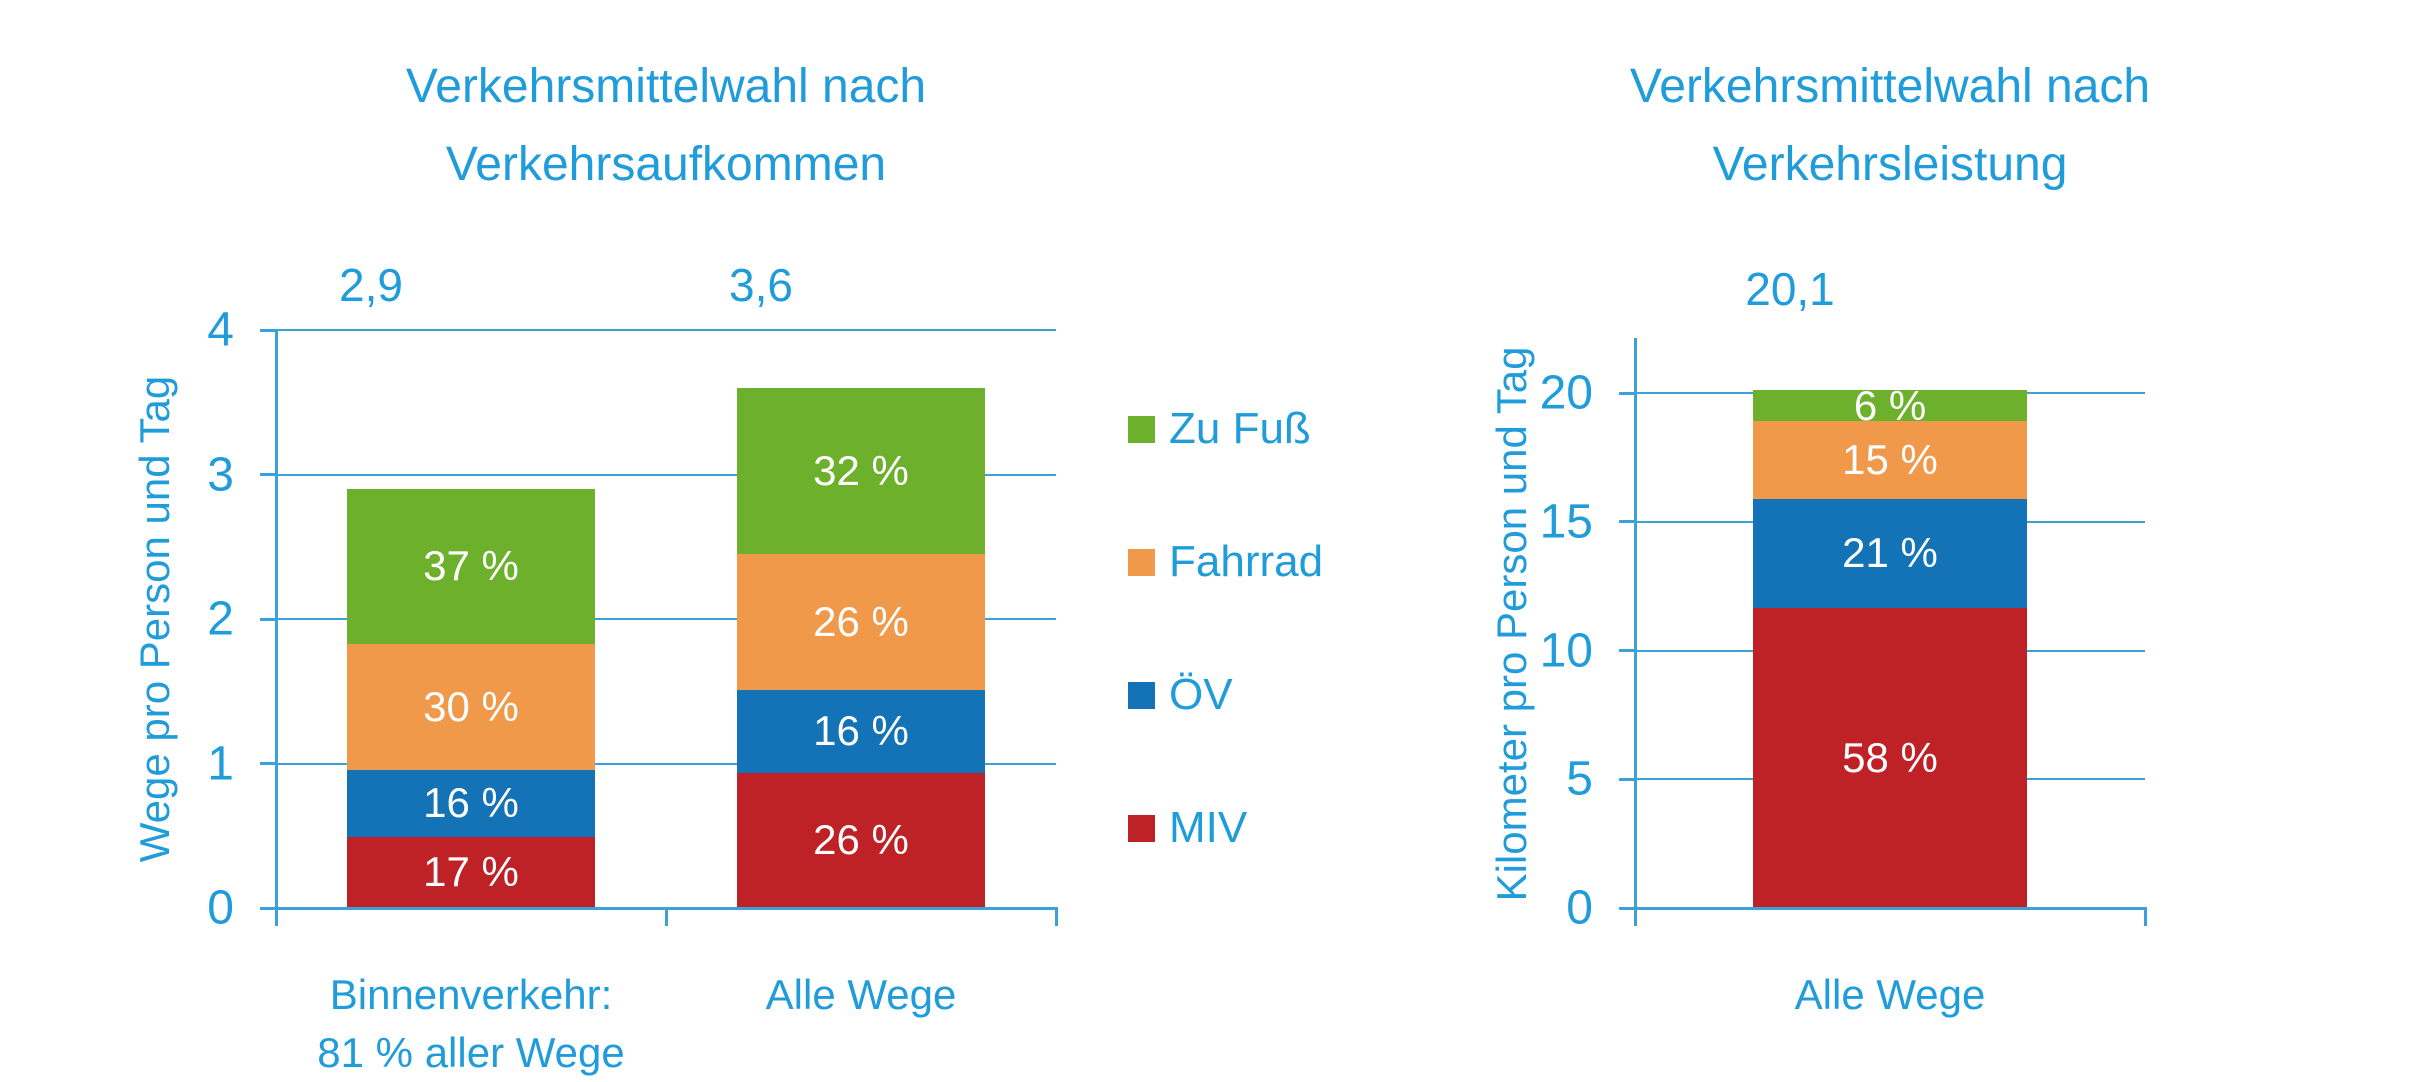 The width and height of the screenshot is (2434, 1082). I want to click on bar-segment-miv: 17 %, so click(471, 872).